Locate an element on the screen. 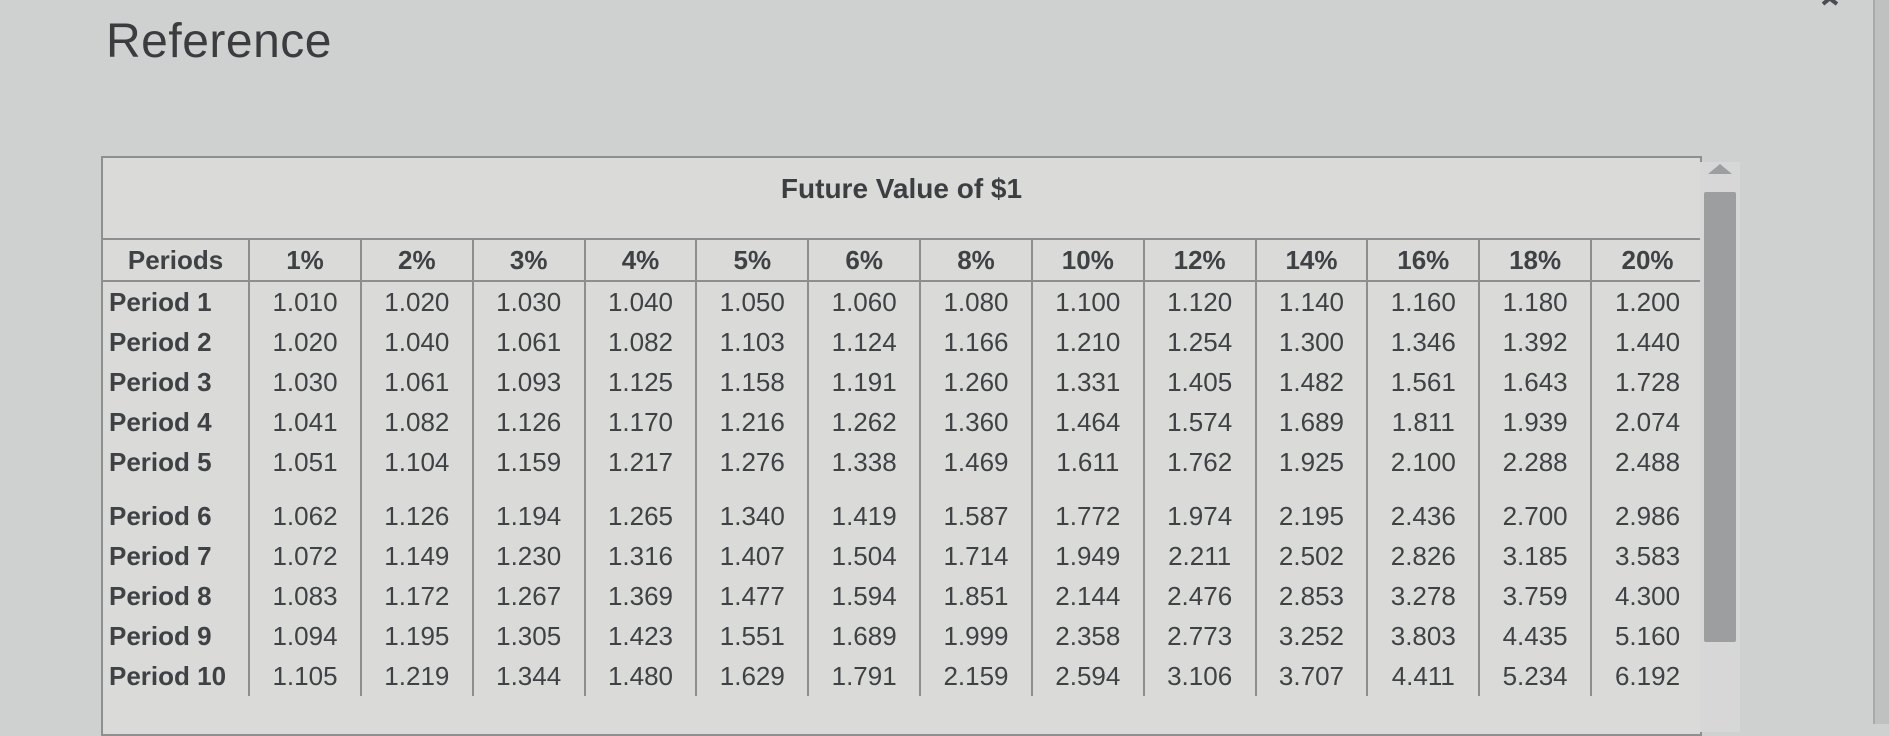  table-cell: 3.185 is located at coordinates (1536, 556).